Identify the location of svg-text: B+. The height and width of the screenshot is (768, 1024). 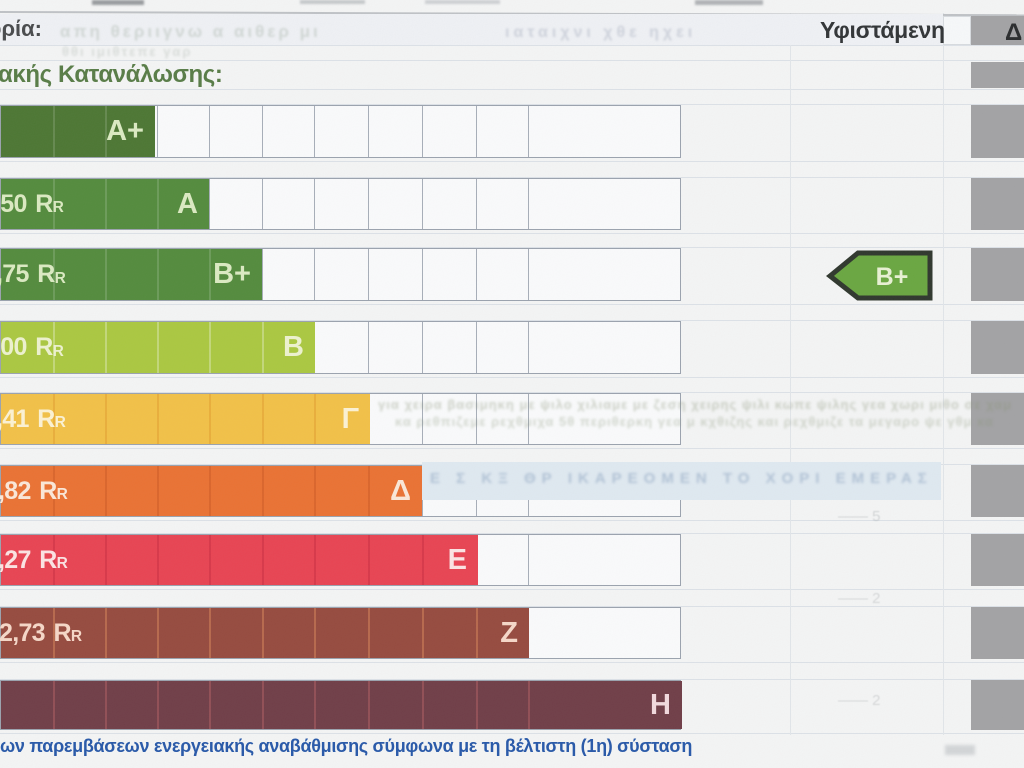
(892, 277).